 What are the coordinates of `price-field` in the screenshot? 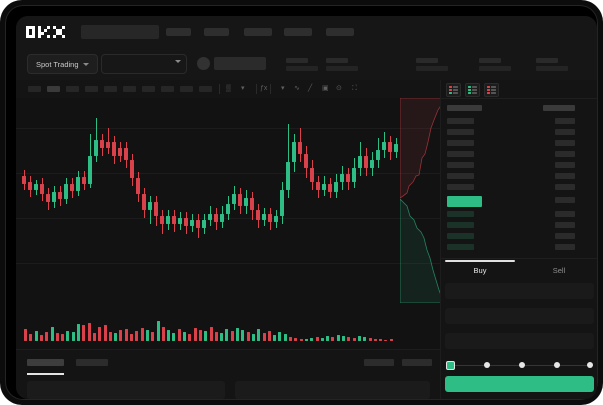 It's located at (519, 291).